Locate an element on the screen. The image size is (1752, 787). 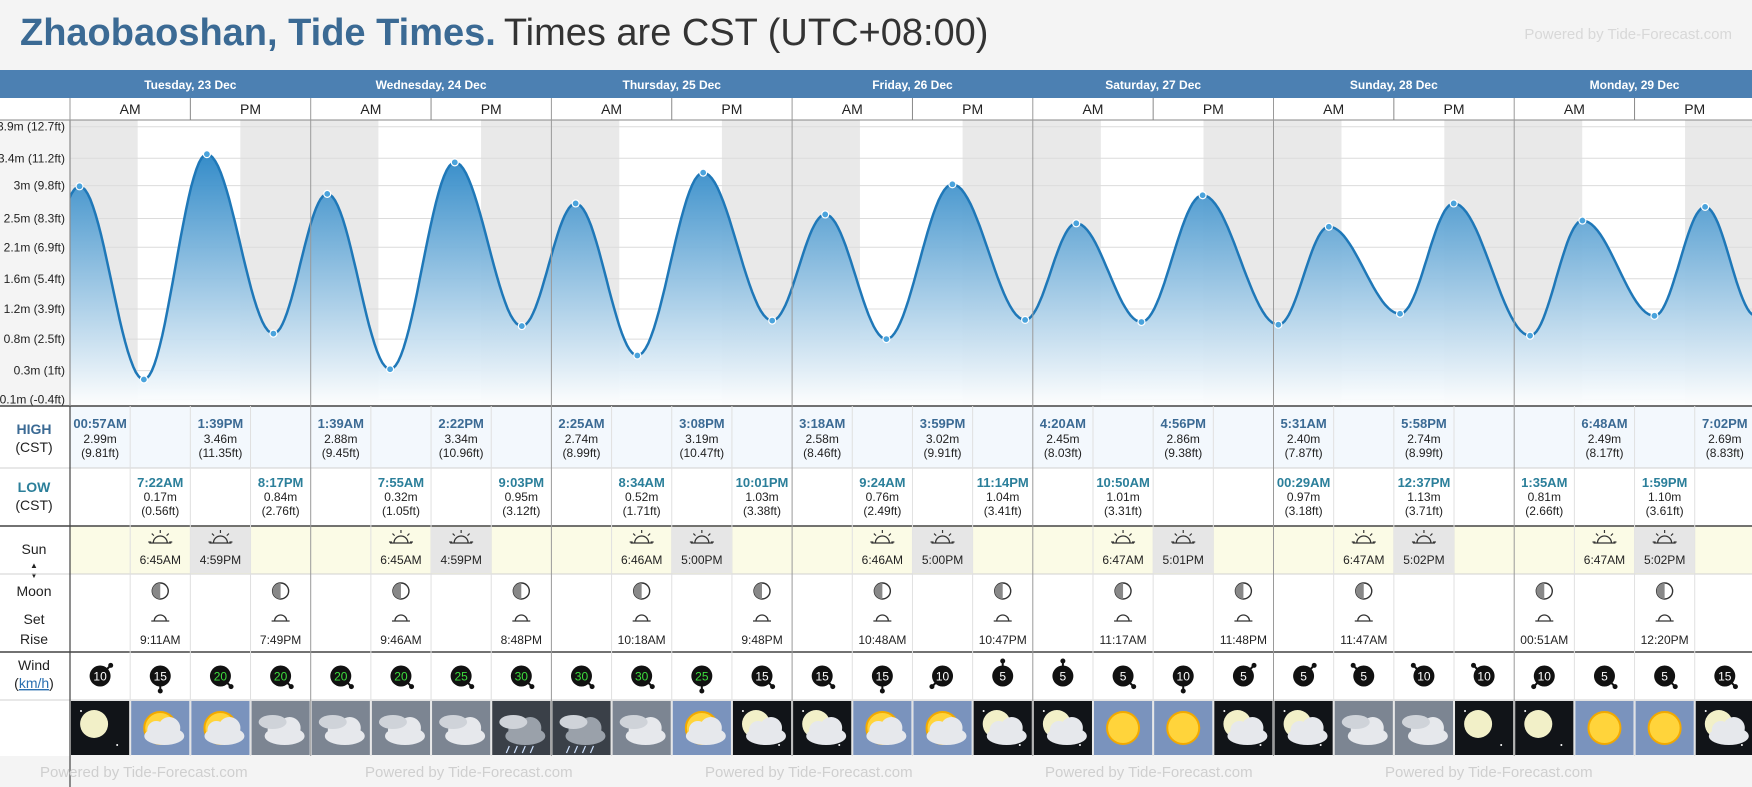
low-tide-time: 8:34AM is located at coordinates (642, 482).